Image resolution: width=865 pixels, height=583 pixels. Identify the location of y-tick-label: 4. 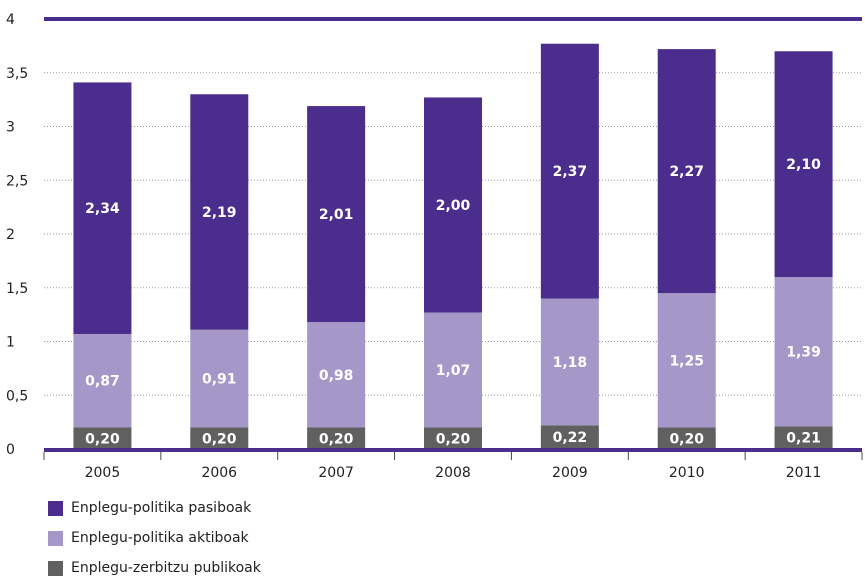
(10, 20).